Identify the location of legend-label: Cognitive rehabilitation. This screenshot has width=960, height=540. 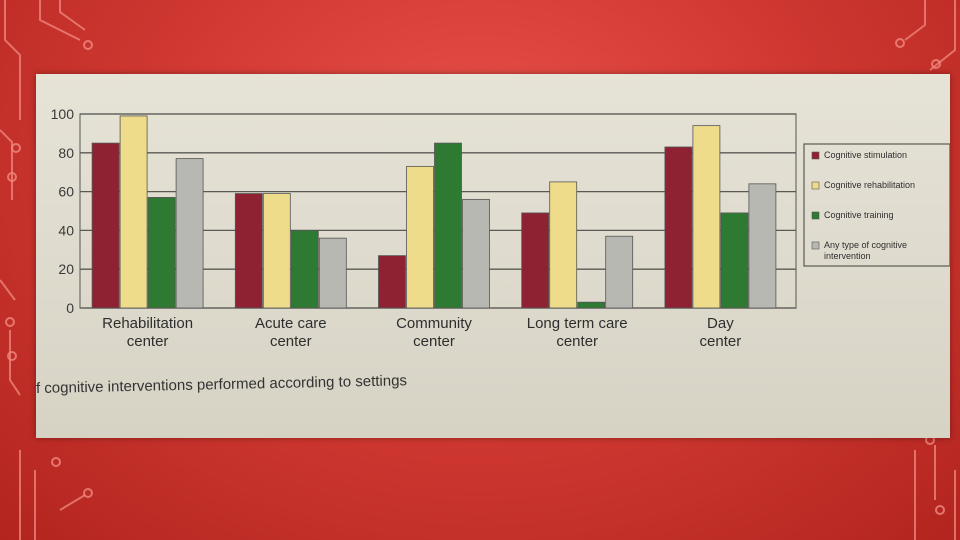
(869, 185).